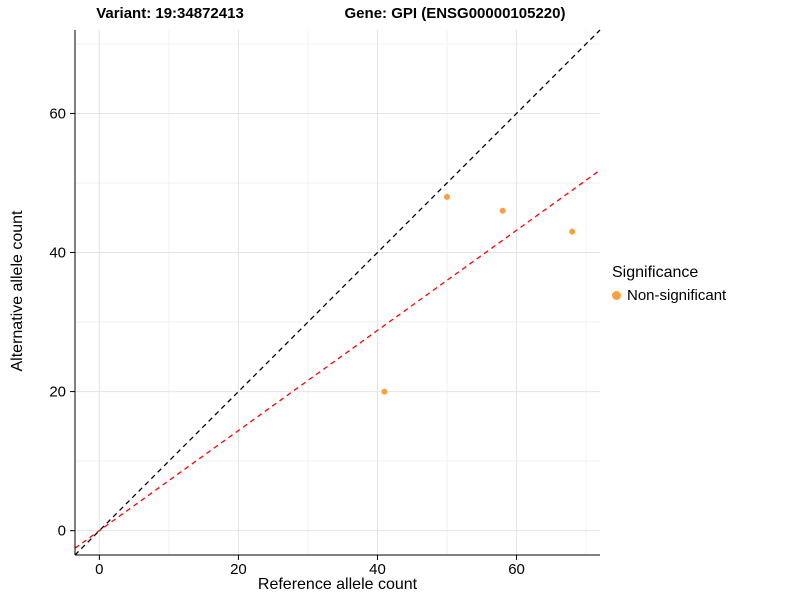 Image resolution: width=800 pixels, height=600 pixels. I want to click on legend-entry: Non-significant, so click(669, 295).